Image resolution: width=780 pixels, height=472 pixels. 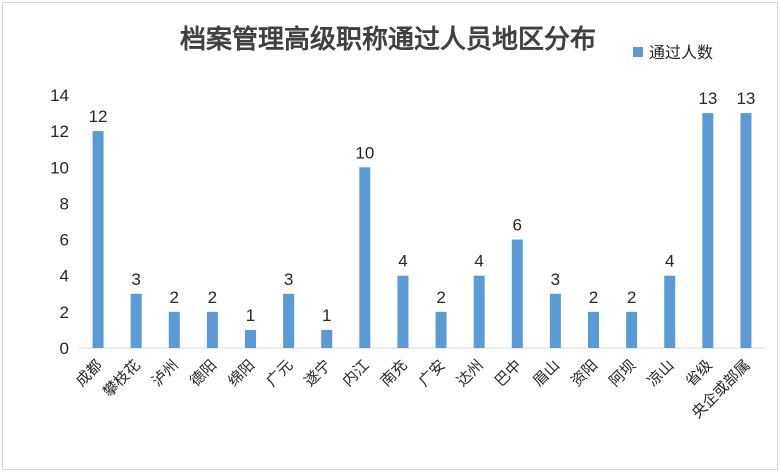 What do you see at coordinates (508, 373) in the screenshot?
I see `category-label: 巴中` at bounding box center [508, 373].